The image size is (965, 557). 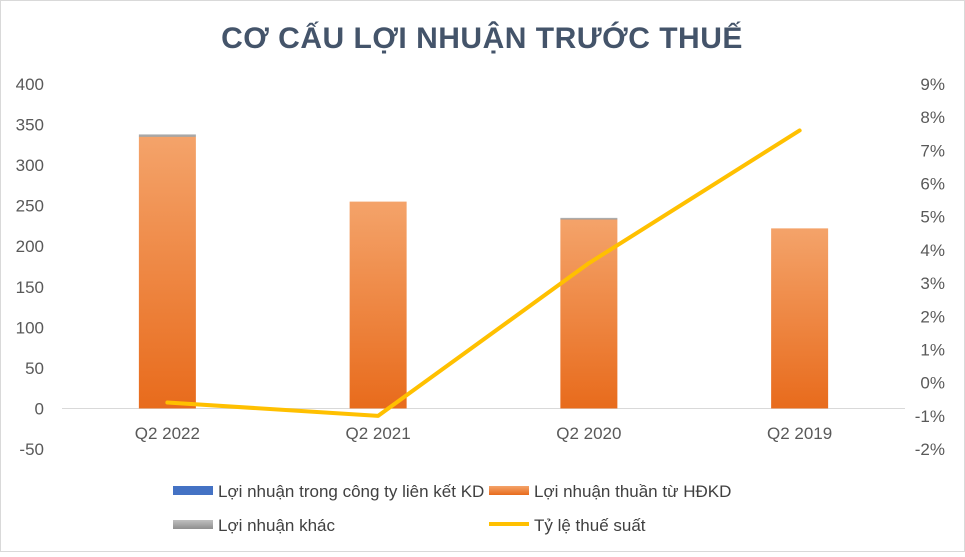 What do you see at coordinates (799, 433) in the screenshot?
I see `x-category-label: Q2 2019` at bounding box center [799, 433].